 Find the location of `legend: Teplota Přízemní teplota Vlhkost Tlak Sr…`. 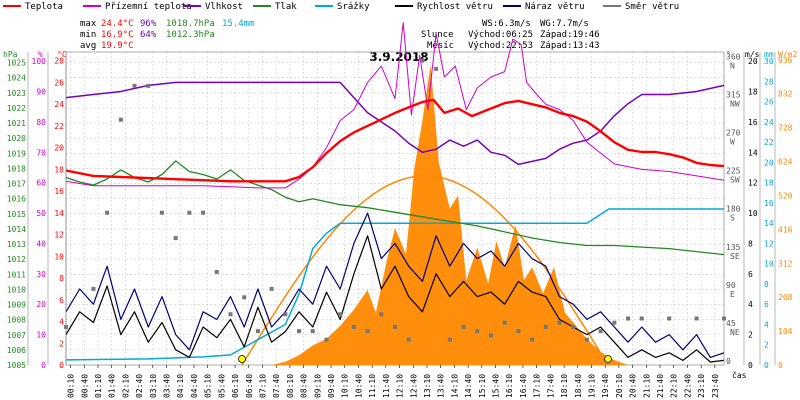

legend: Teplota Přízemní teplota Vlhkost Tlak Sr… is located at coordinates (341, 7).